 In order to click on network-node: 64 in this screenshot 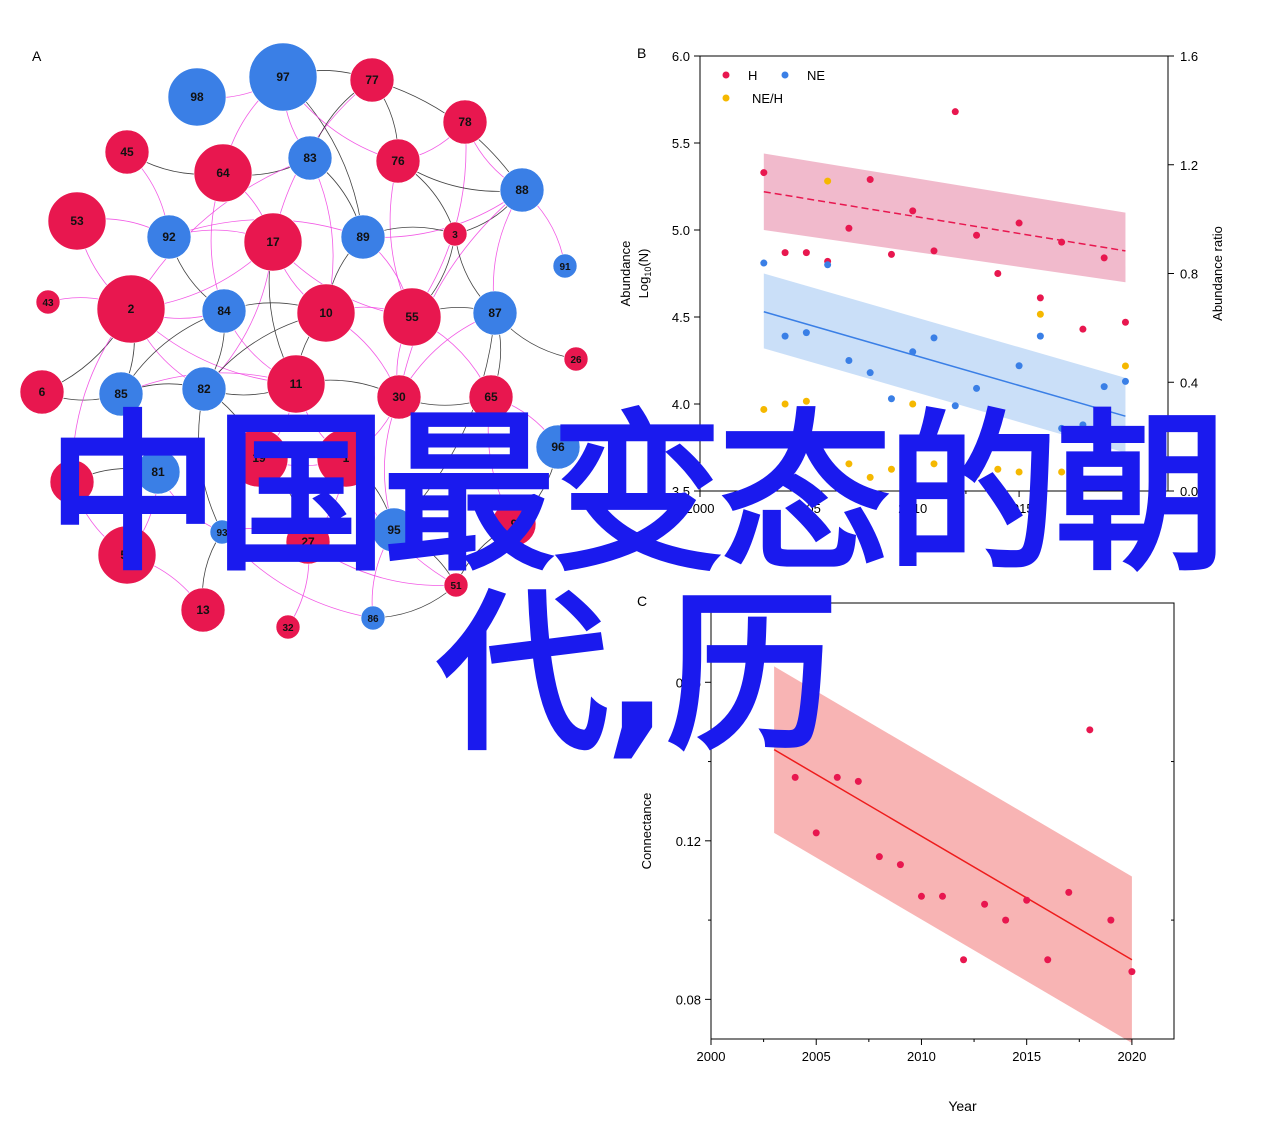, I will do `click(223, 173)`.